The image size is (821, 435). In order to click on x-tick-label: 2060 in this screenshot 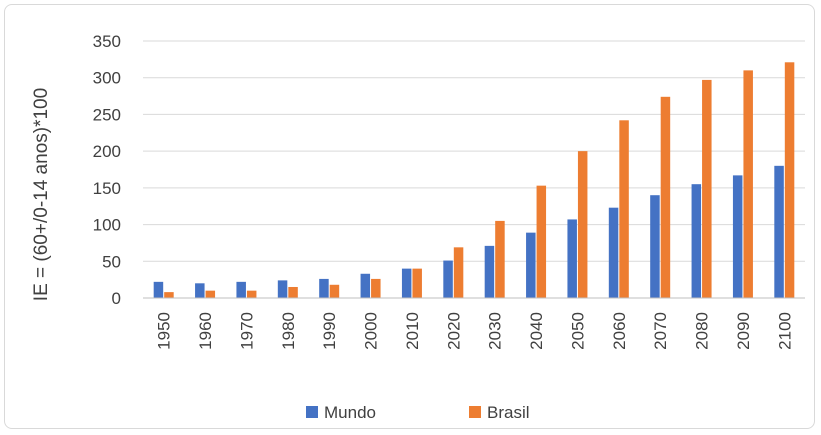, I will do `click(619, 331)`.